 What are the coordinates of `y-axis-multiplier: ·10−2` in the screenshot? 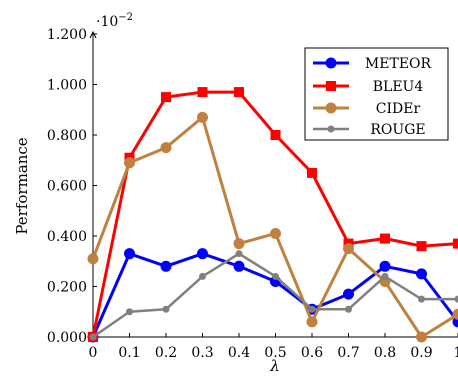 It's located at (114, 21).